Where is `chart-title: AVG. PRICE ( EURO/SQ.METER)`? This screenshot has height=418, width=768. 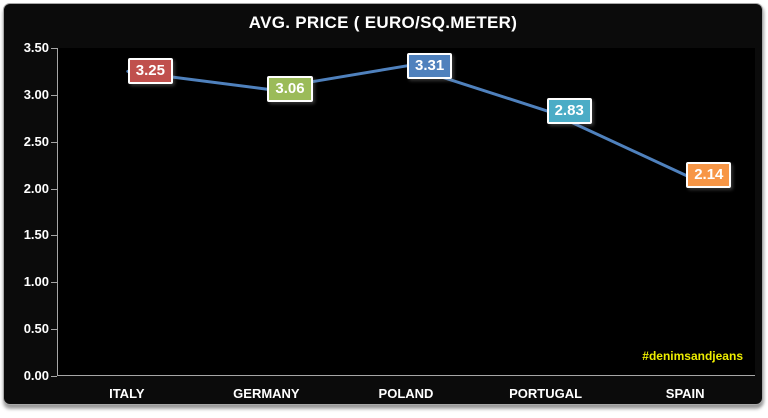
chart-title: AVG. PRICE ( EURO/SQ.METER) is located at coordinates (383, 22).